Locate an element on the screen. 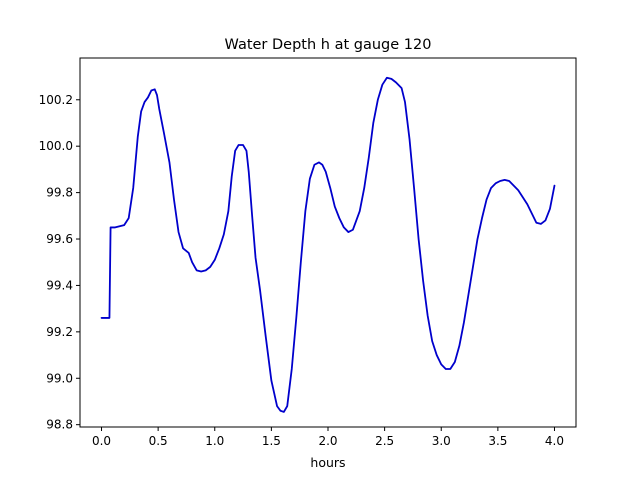 This screenshot has width=640, height=480. x-axis-label: hours is located at coordinates (327, 462).